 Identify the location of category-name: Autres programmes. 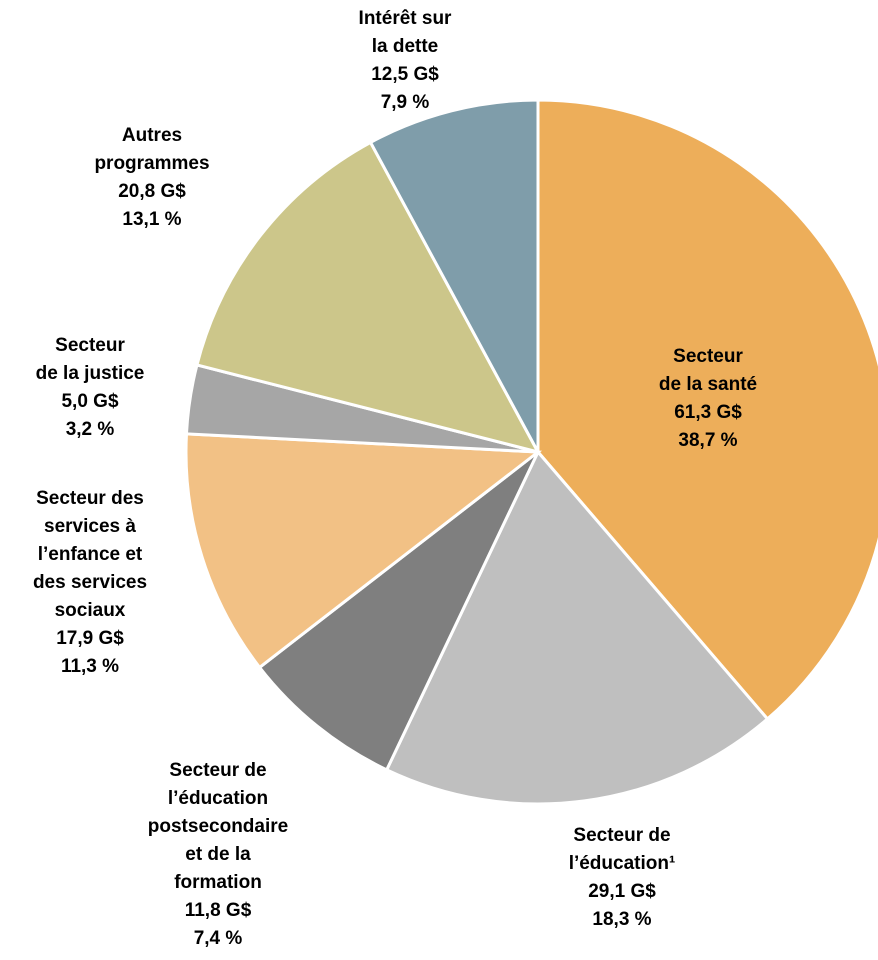
(152, 149).